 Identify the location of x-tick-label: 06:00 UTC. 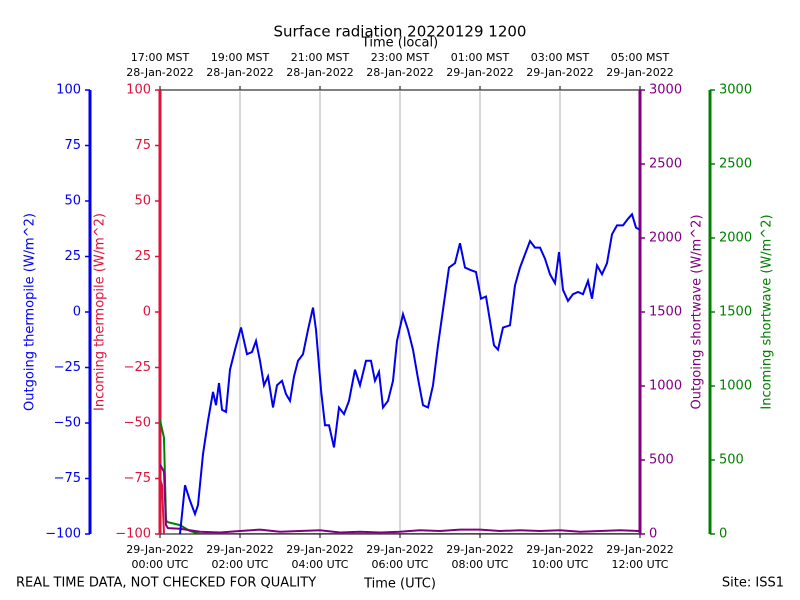
(399, 564).